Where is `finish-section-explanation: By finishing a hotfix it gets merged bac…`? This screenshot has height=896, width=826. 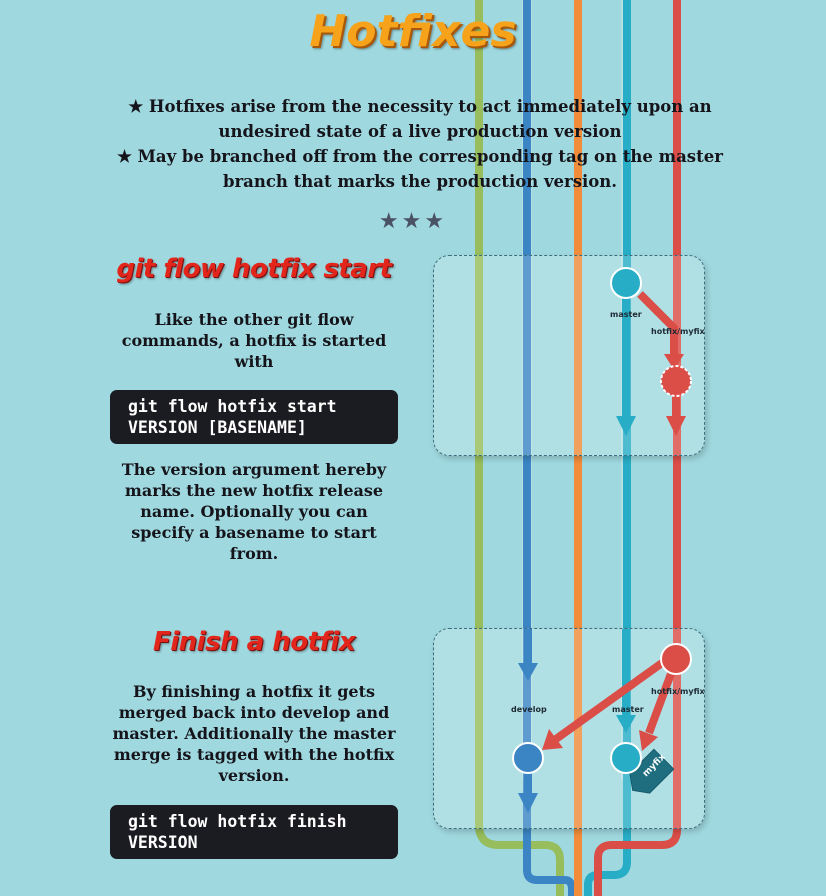
finish-section-explanation: By finishing a hotfix it gets merged bac… is located at coordinates (254, 733).